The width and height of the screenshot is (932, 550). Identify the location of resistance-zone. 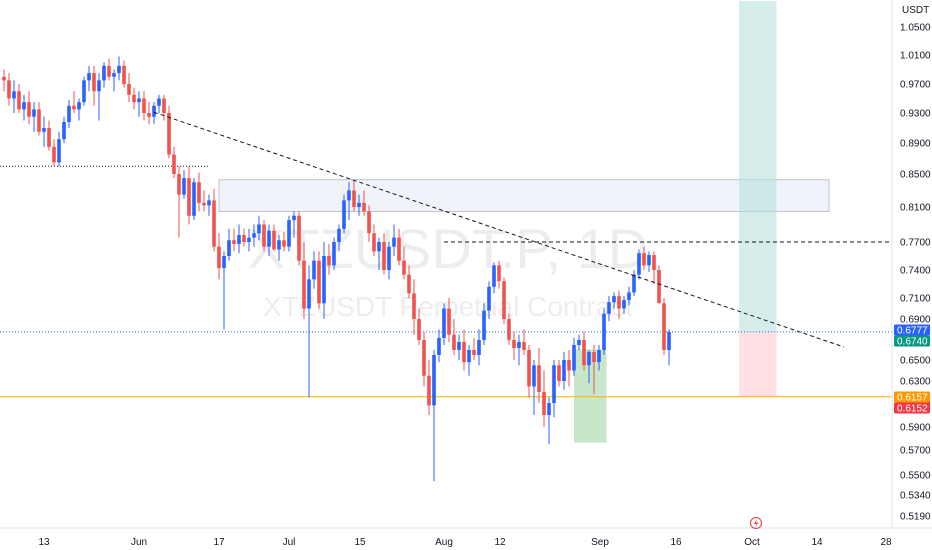
(524, 195).